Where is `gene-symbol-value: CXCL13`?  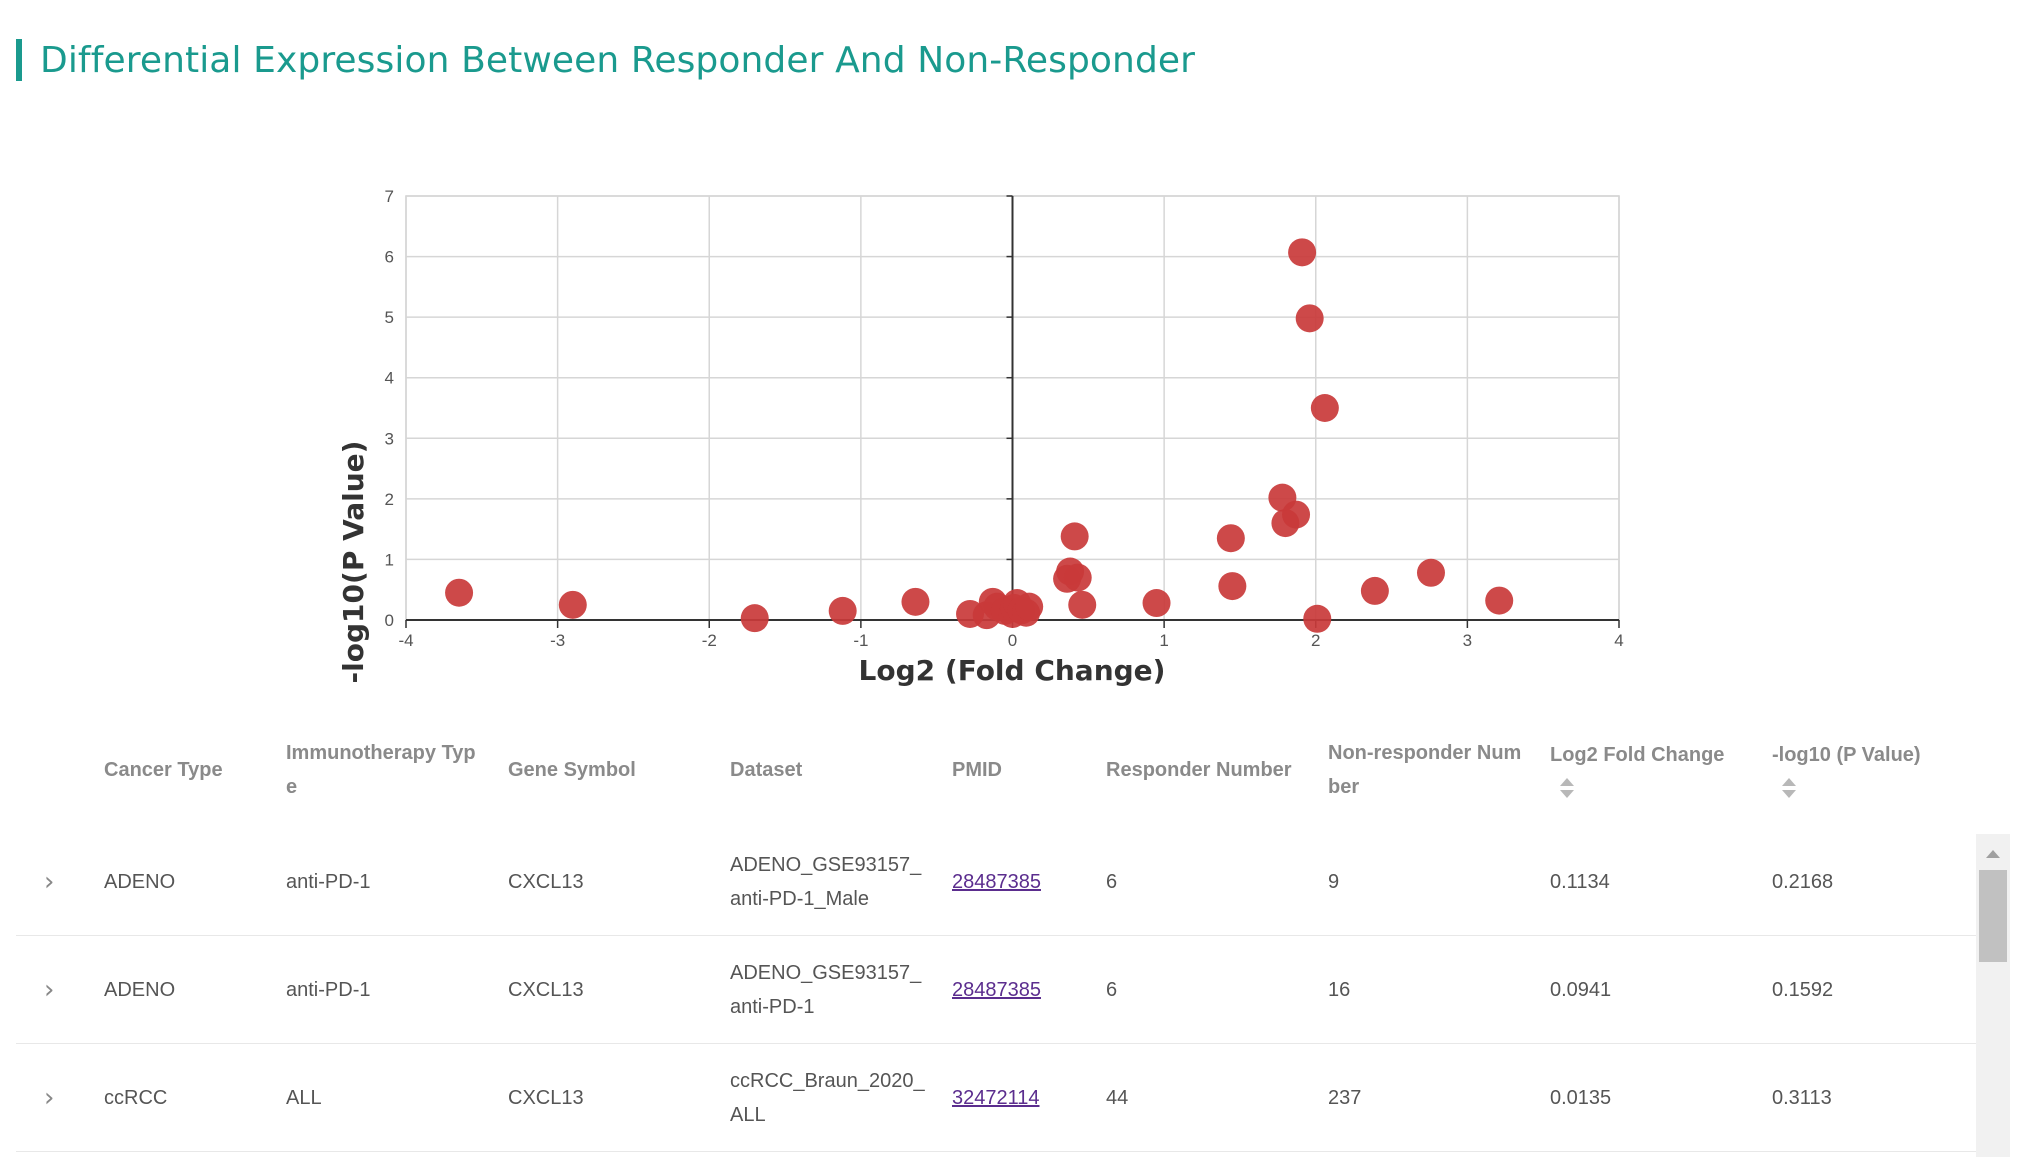
gene-symbol-value: CXCL13 is located at coordinates (546, 881).